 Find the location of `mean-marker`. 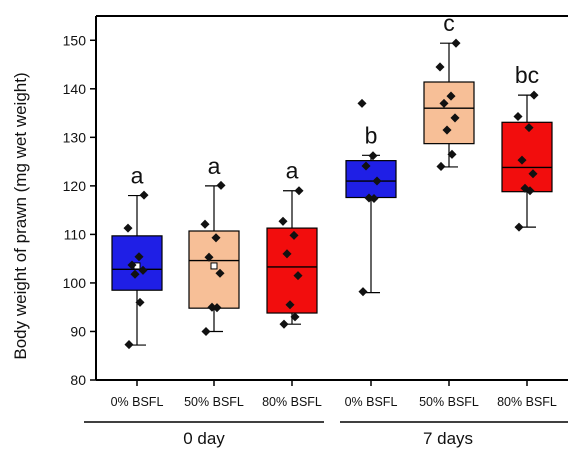

mean-marker is located at coordinates (214, 266).